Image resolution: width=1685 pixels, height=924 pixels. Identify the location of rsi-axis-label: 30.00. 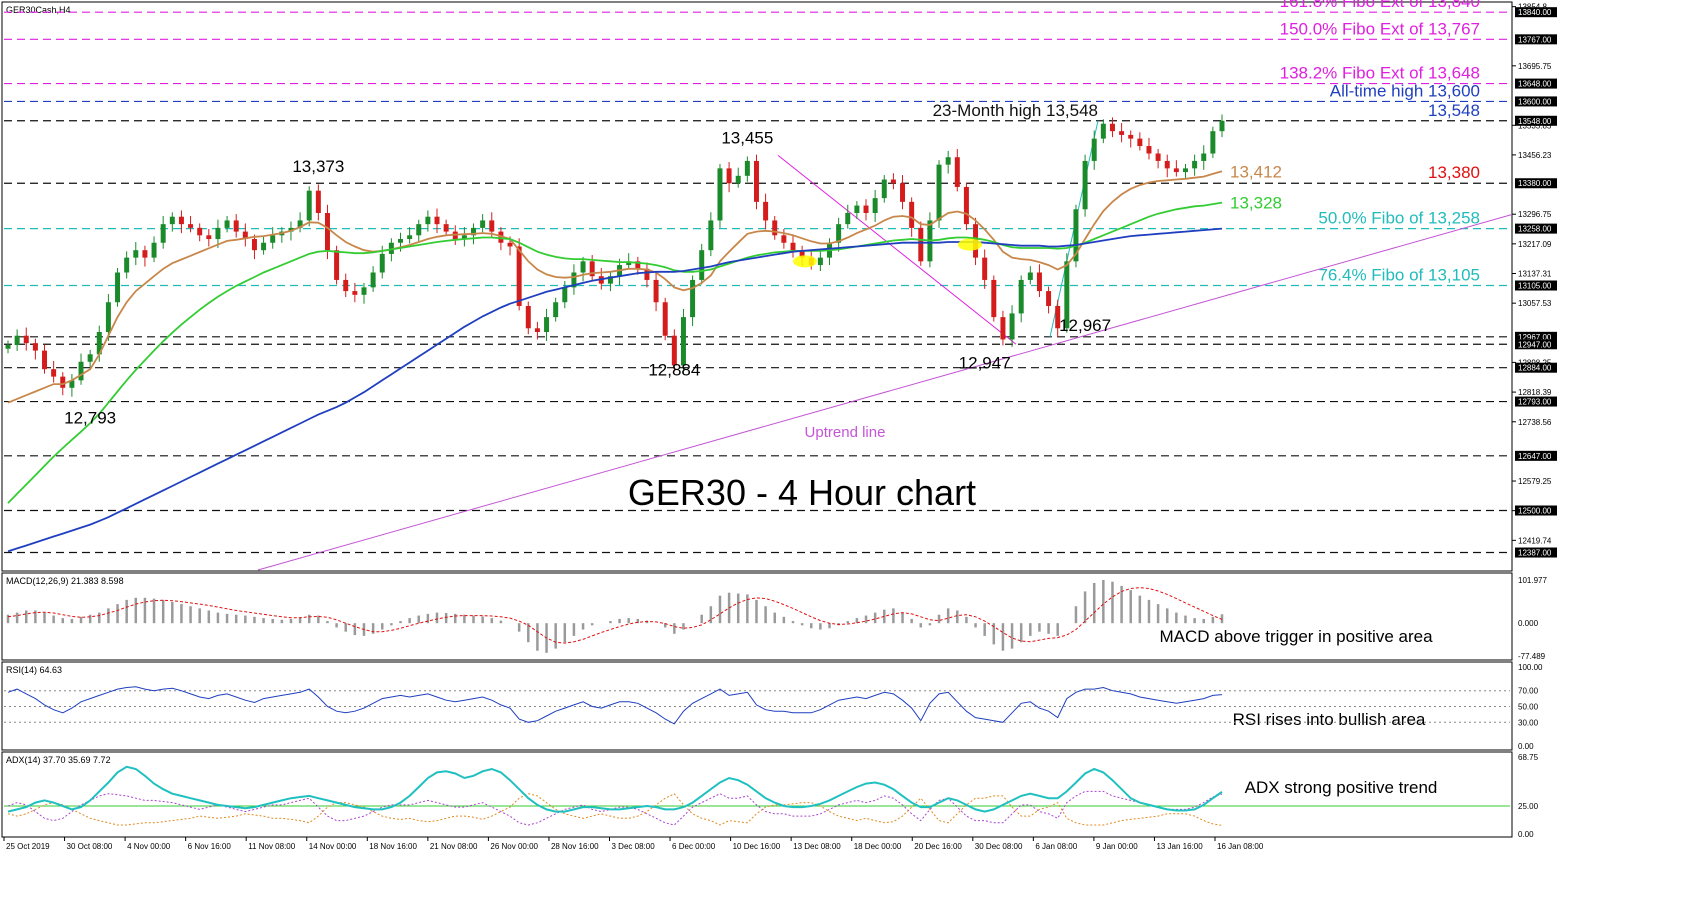
(1528, 722).